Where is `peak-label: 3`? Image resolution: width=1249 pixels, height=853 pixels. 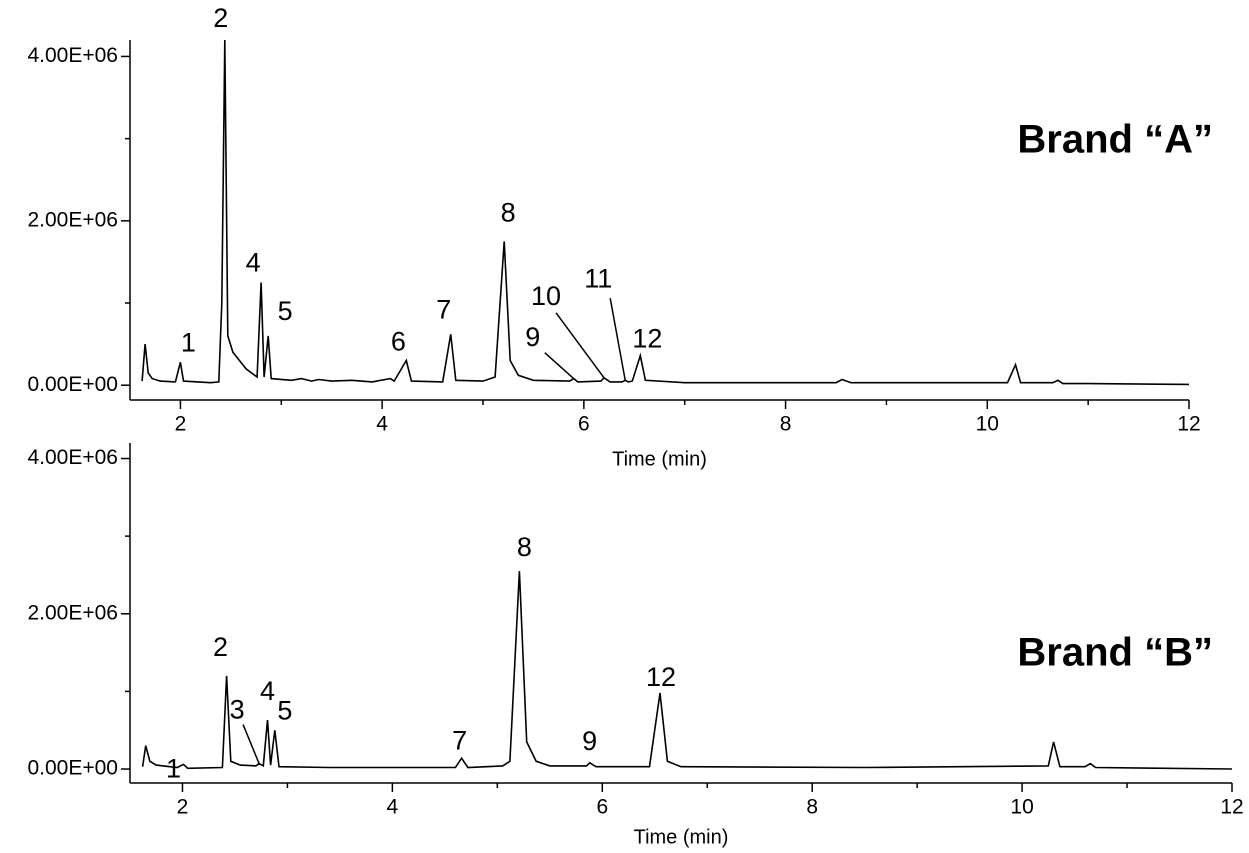
peak-label: 3 is located at coordinates (237, 710).